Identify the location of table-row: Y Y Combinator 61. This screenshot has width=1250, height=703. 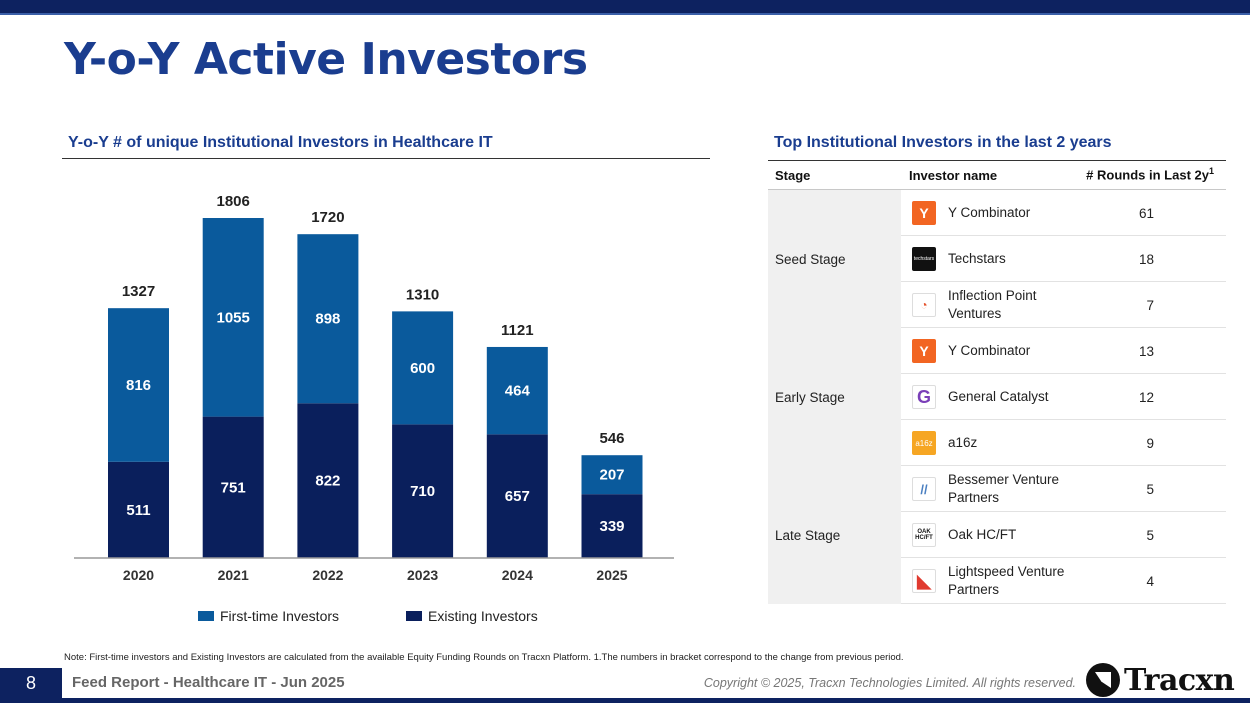
(1063, 213).